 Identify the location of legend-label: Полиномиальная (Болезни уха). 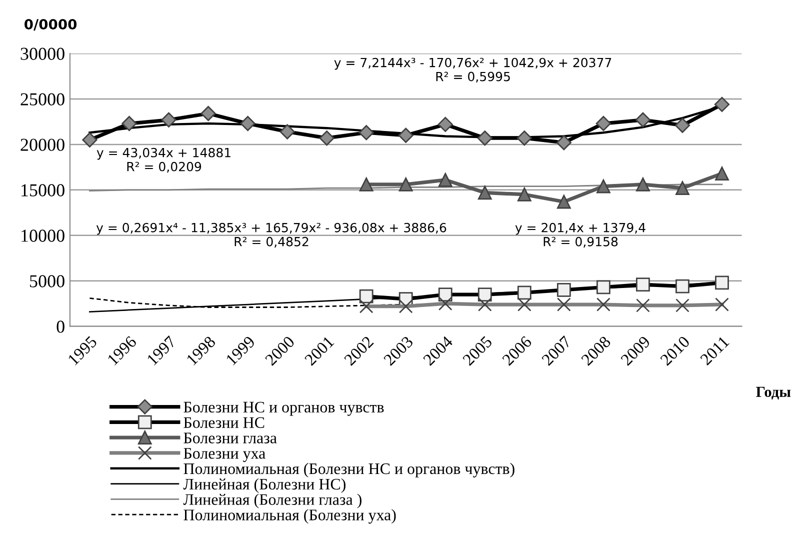
(290, 516).